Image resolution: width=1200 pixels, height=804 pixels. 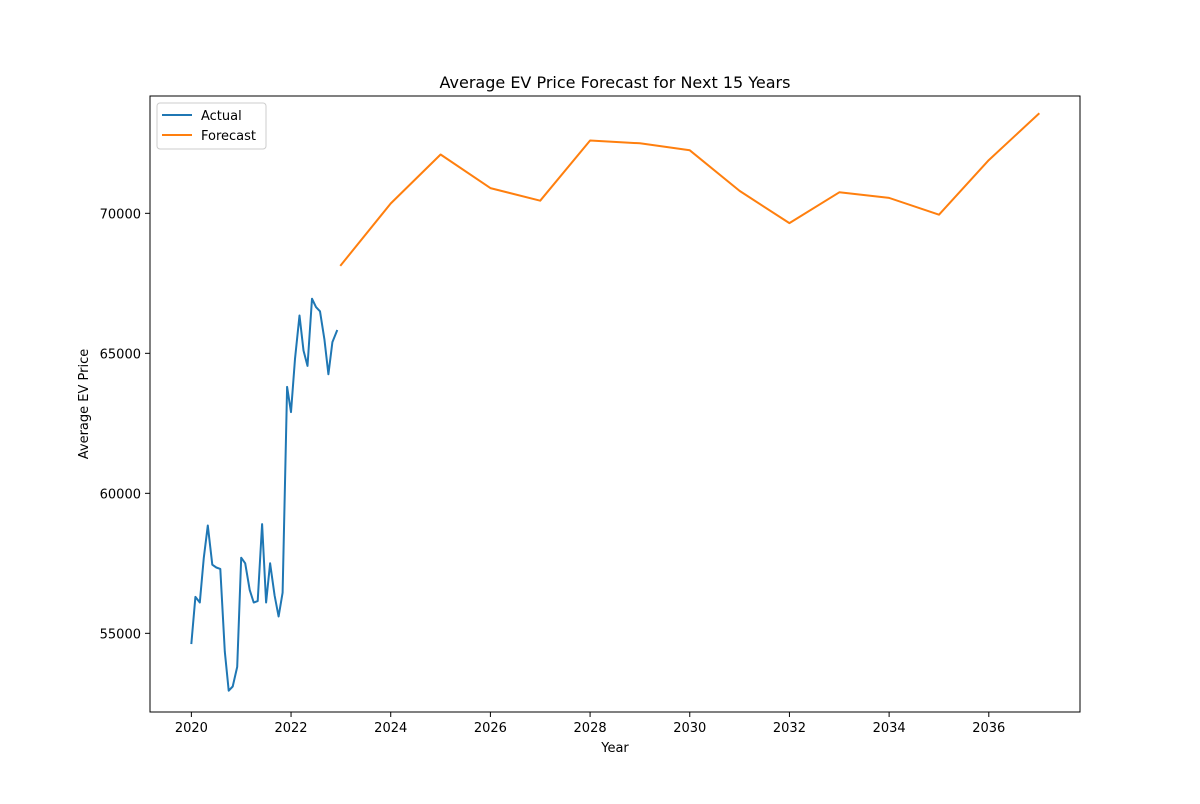 I want to click on x-axis: 2020 2022 2024 2026 2028 2030 2032 2034 2036, so click(x=590, y=724).